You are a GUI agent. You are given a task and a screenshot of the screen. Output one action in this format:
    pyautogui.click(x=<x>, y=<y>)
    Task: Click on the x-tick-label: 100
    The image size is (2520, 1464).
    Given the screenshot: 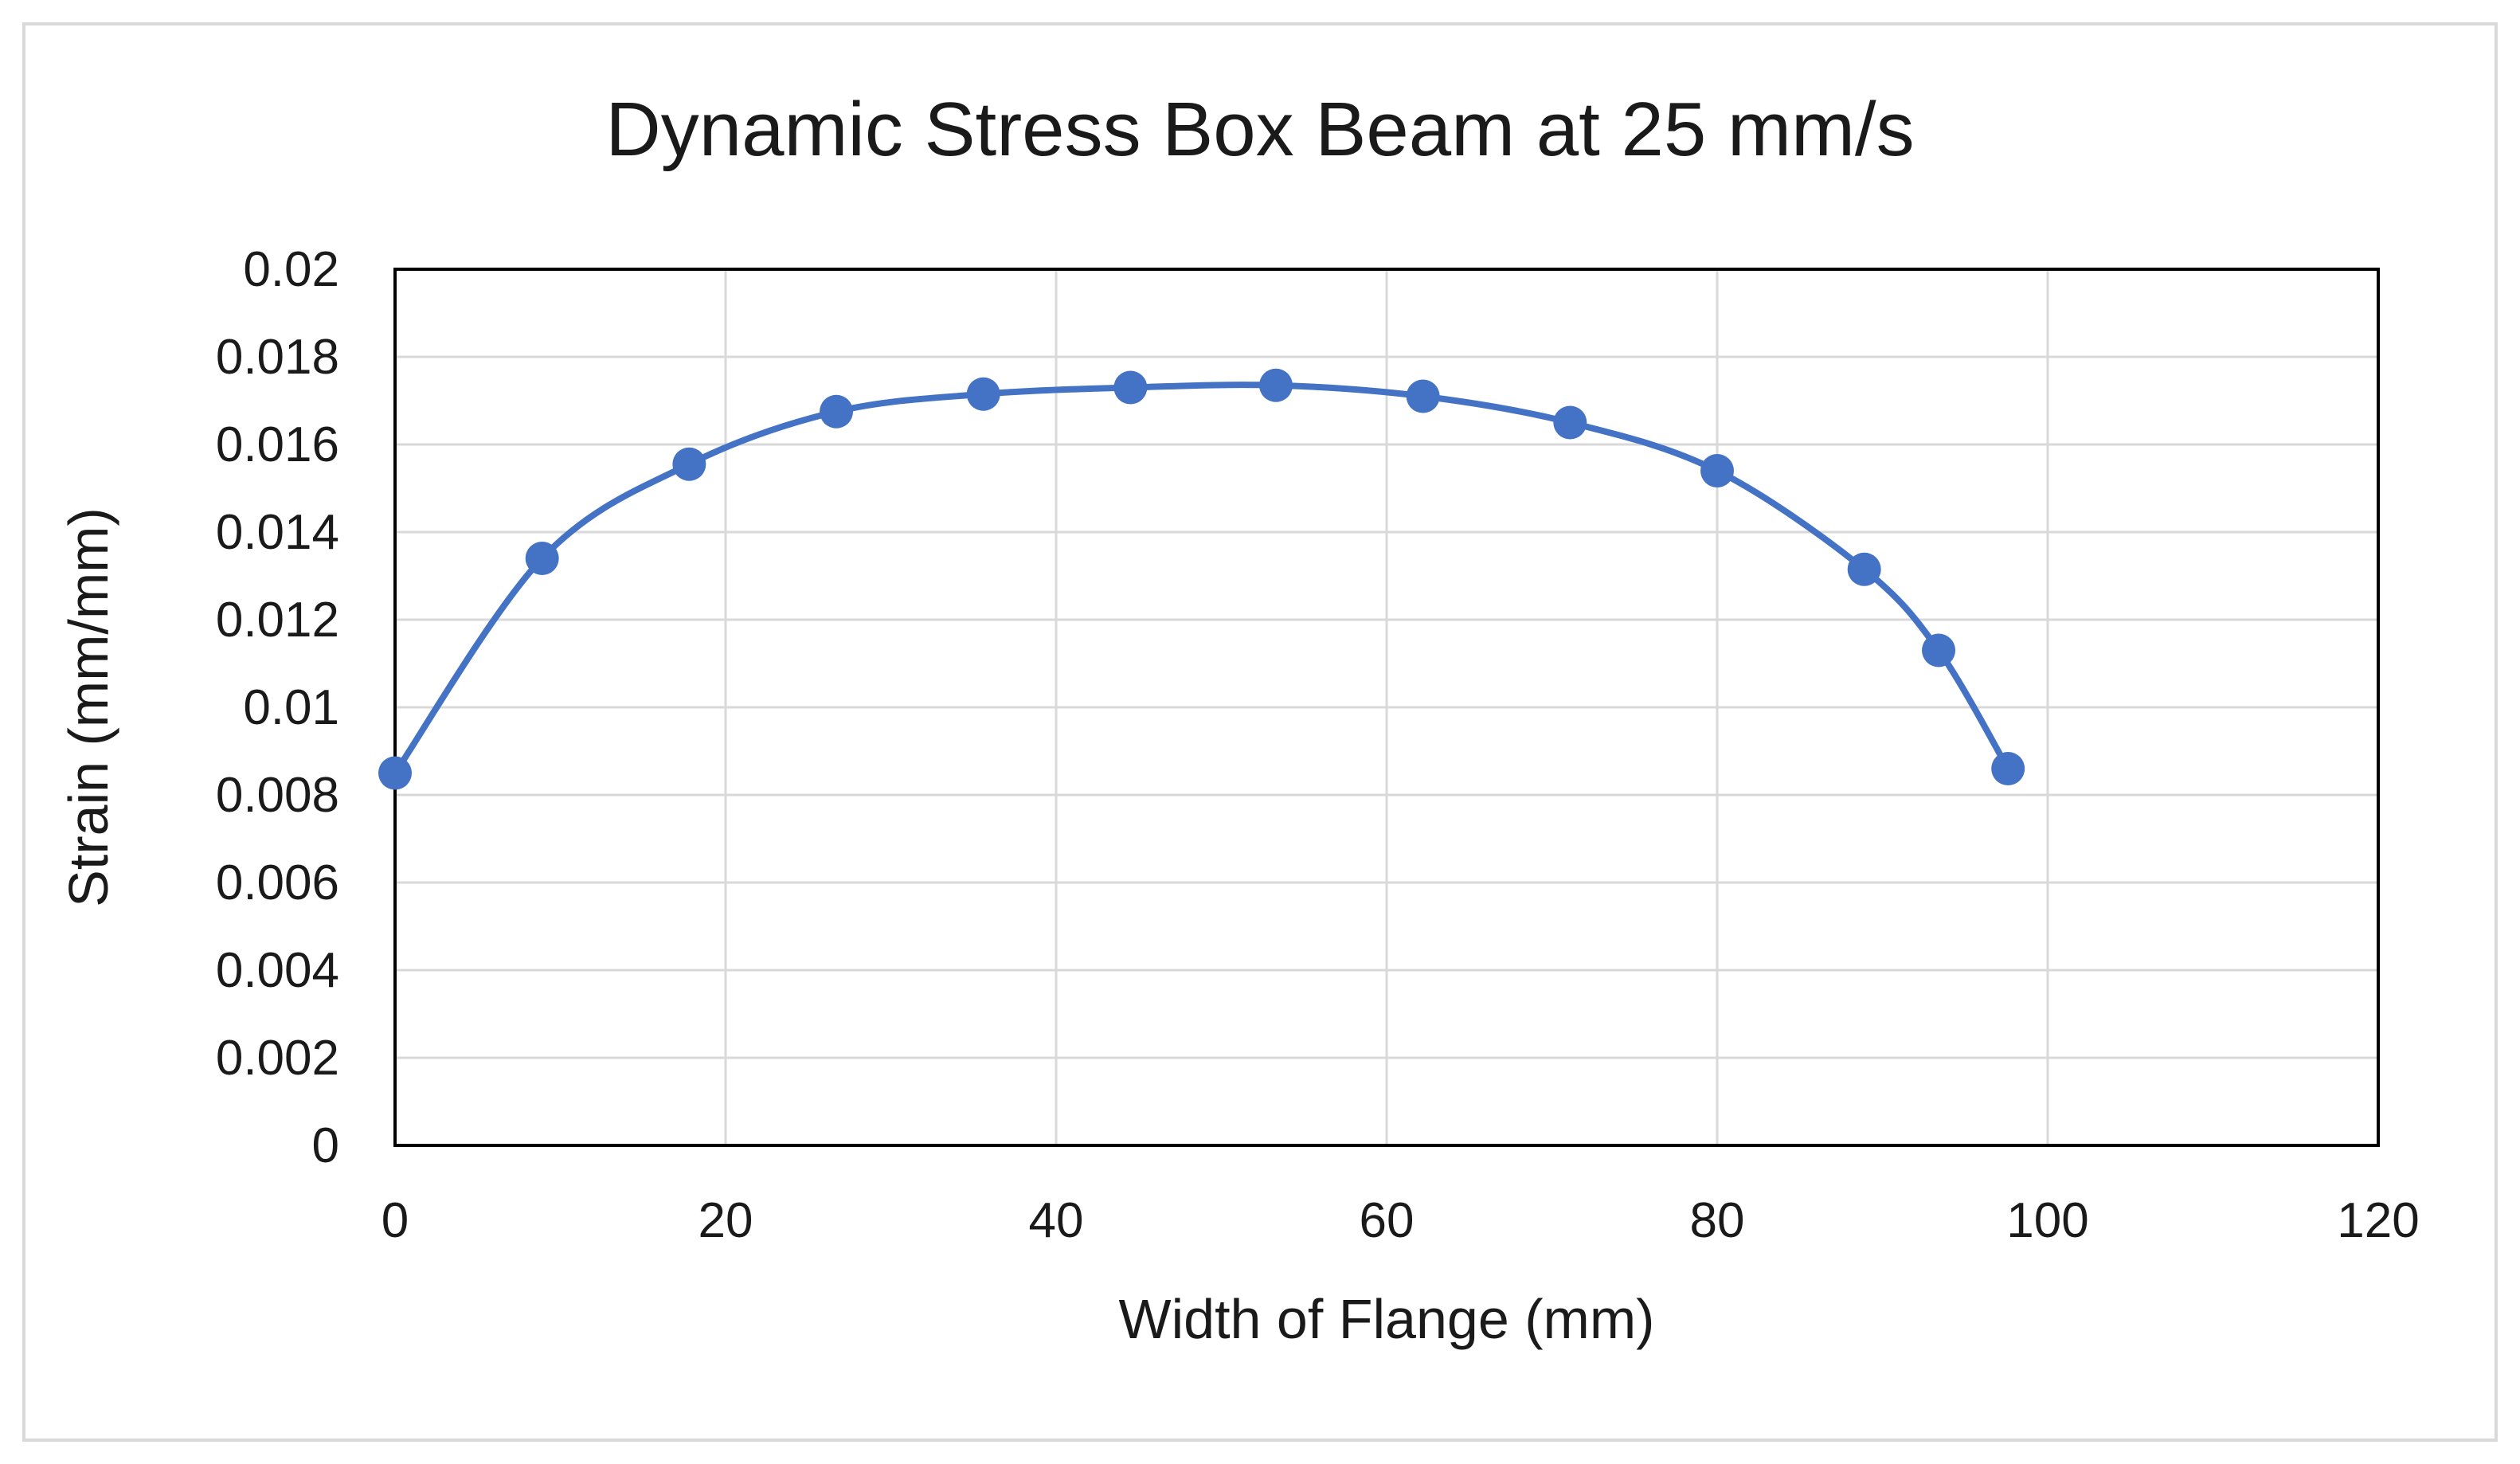 What is the action you would take?
    pyautogui.click(x=2047, y=1220)
    